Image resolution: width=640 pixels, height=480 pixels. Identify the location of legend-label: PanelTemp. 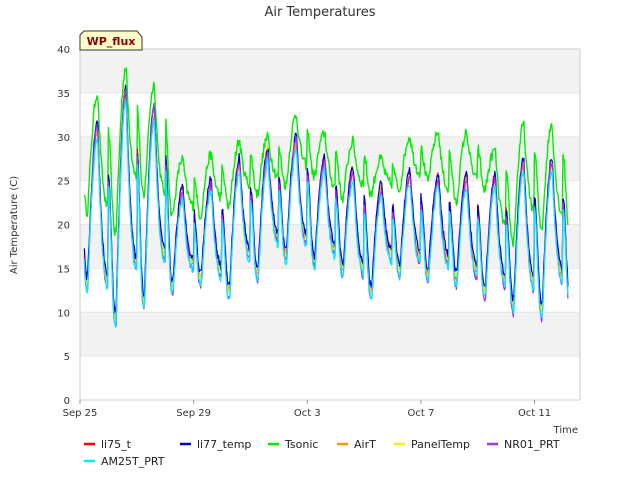
(440, 444).